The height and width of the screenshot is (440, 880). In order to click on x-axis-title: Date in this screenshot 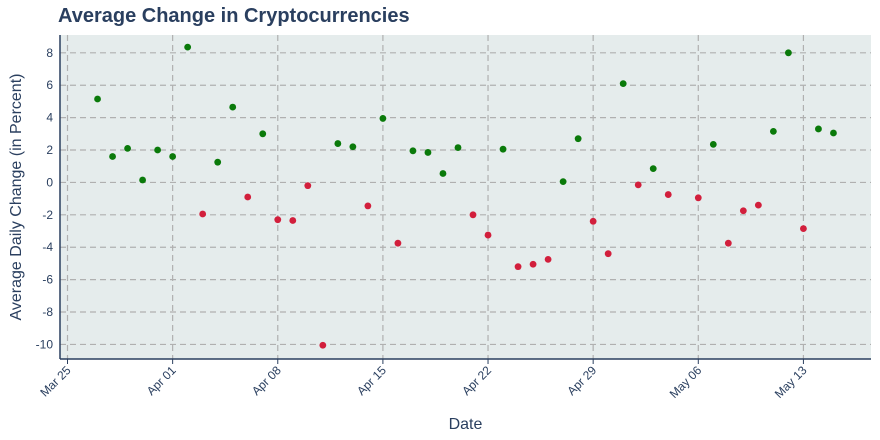, I will do `click(466, 424)`.